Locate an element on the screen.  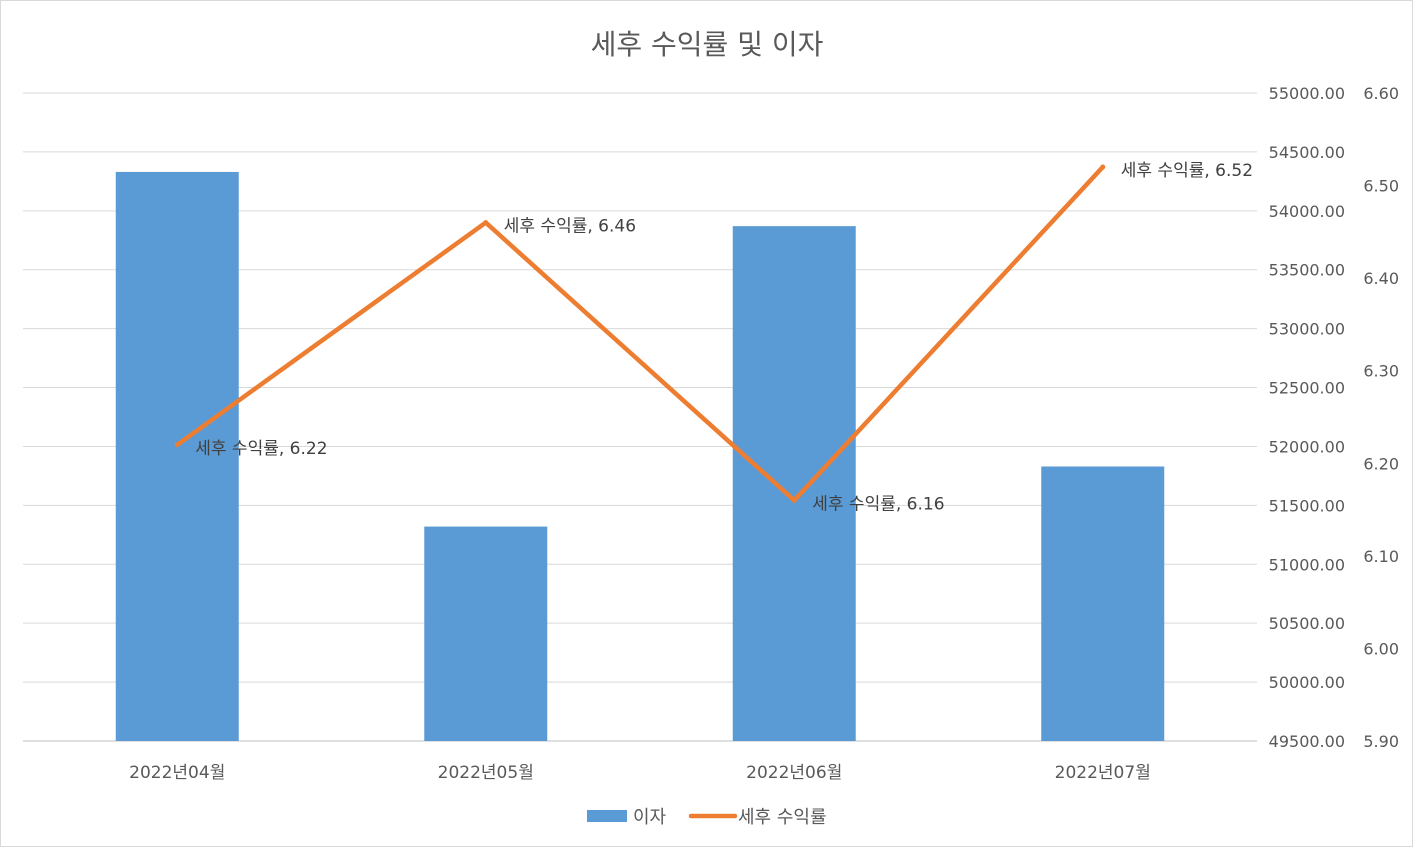
primary-y-tick-label: 53500.00 is located at coordinates (1307, 270).